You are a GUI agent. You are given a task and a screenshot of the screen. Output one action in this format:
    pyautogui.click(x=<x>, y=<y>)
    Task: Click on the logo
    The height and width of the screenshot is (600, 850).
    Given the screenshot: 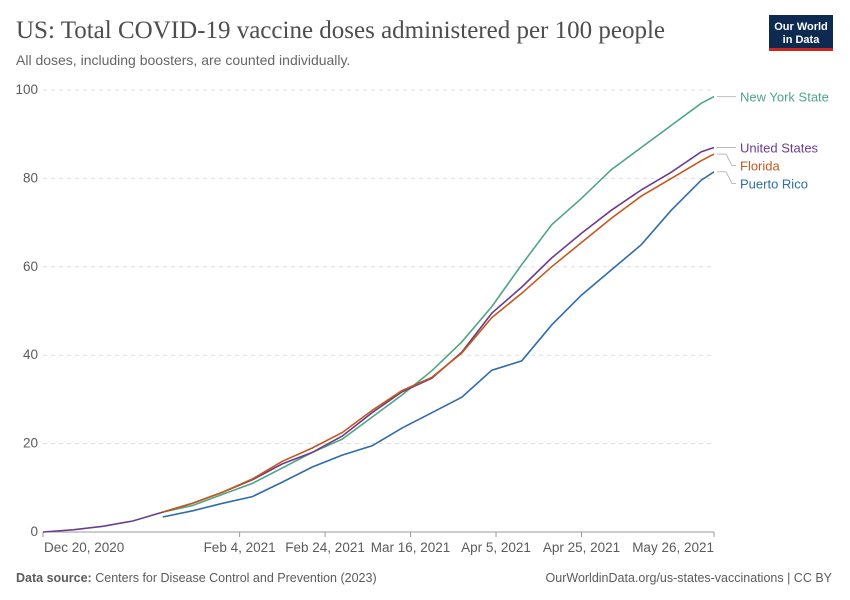 What is the action you would take?
    pyautogui.click(x=801, y=33)
    